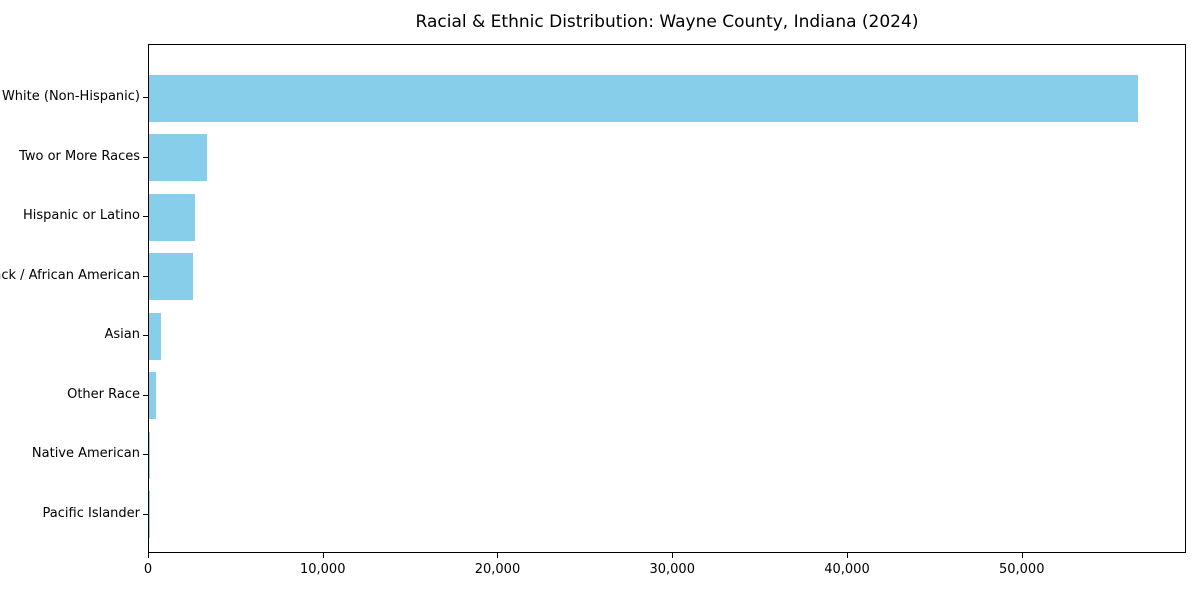  What do you see at coordinates (70, 96) in the screenshot?
I see `y-tick-label-white-non-hispanic: White (Non-Hispanic)` at bounding box center [70, 96].